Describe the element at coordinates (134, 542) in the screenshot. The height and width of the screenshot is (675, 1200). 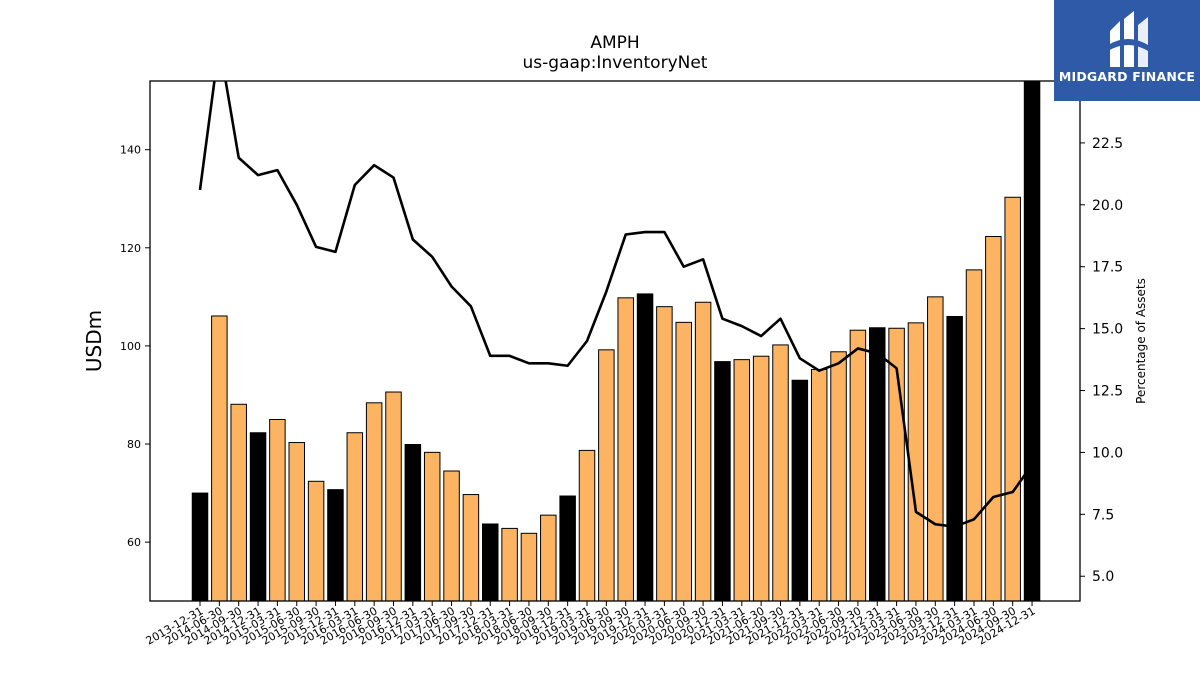
I see `left-tick-label: 60` at that location.